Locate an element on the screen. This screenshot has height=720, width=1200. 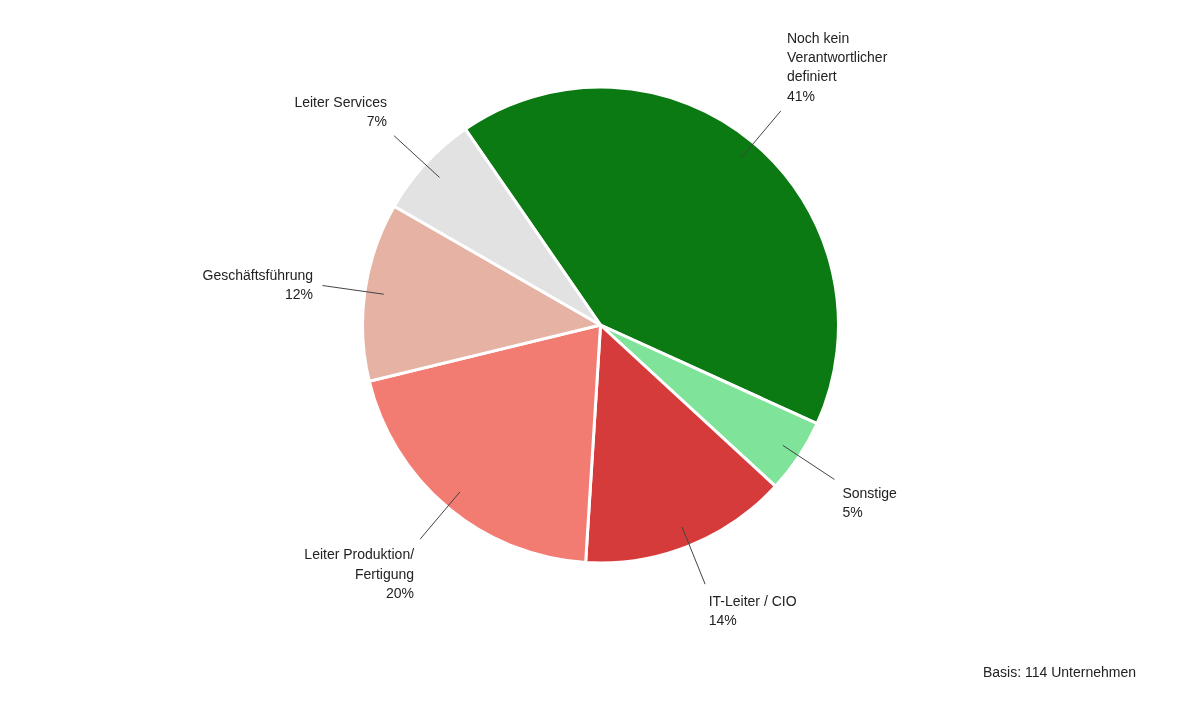
data-label: 12% is located at coordinates (299, 293).